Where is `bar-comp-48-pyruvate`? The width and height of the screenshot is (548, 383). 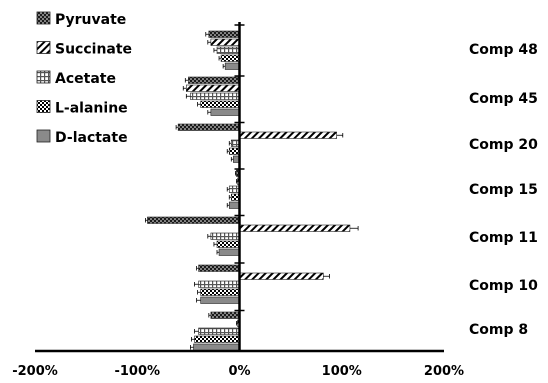
bar-comp-48-pyruvate is located at coordinates (224, 34).